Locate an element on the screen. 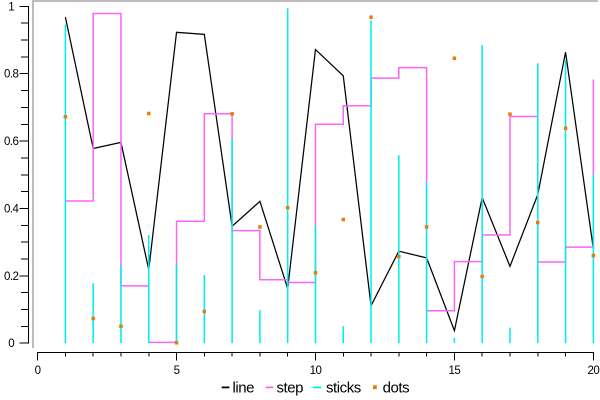 This screenshot has width=600, height=400. svg-text: 15 is located at coordinates (455, 371).